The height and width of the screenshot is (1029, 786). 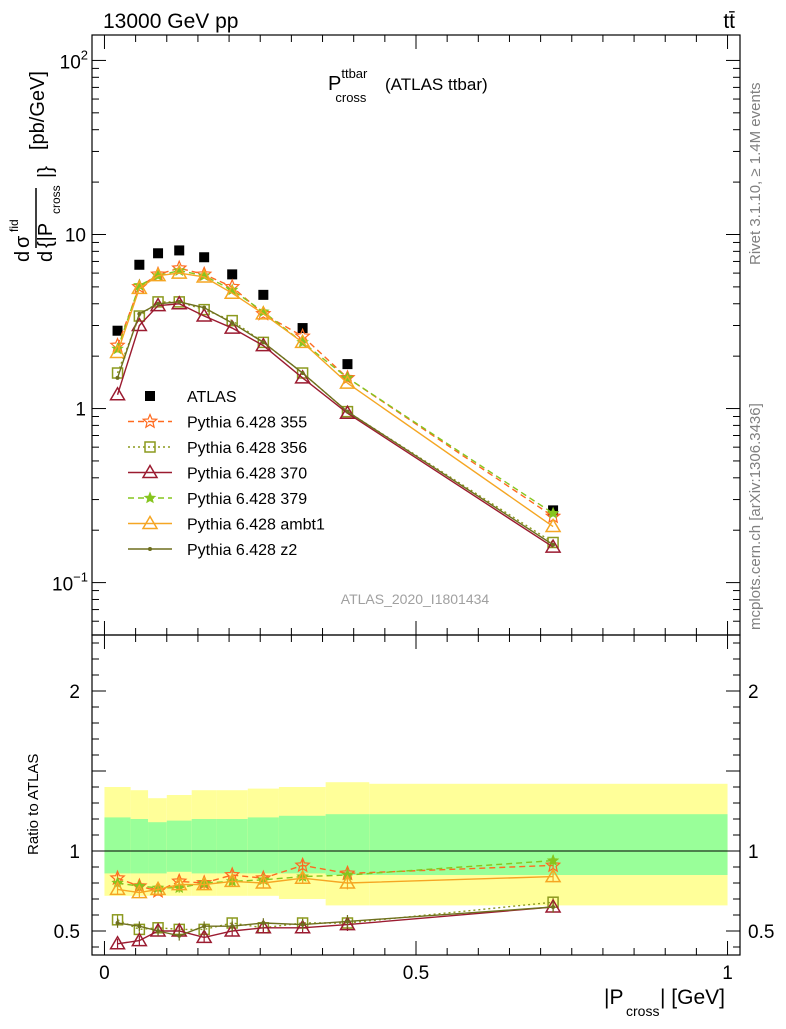 What do you see at coordinates (74, 852) in the screenshot?
I see `ratio-ytick-label-left: 1` at bounding box center [74, 852].